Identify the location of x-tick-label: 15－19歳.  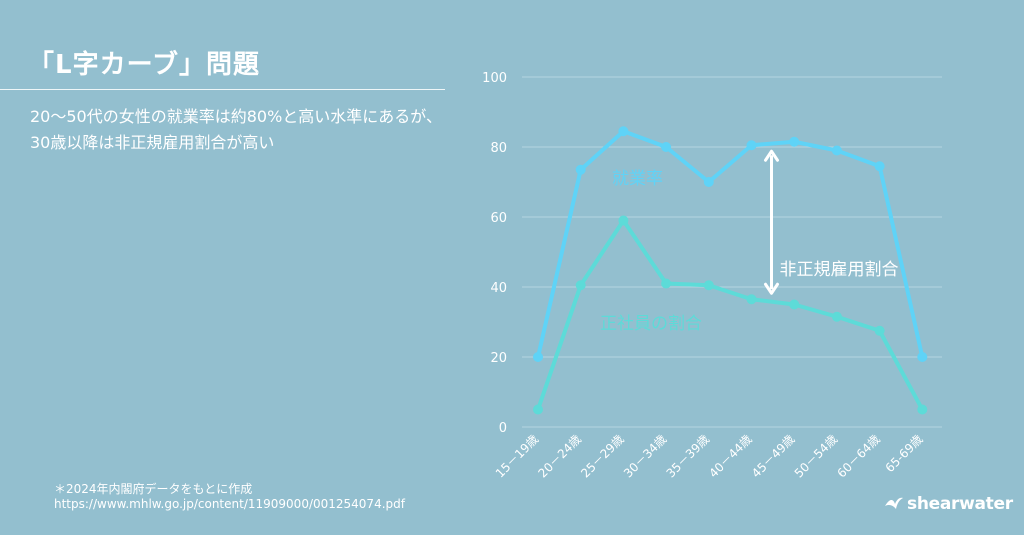
(517, 456).